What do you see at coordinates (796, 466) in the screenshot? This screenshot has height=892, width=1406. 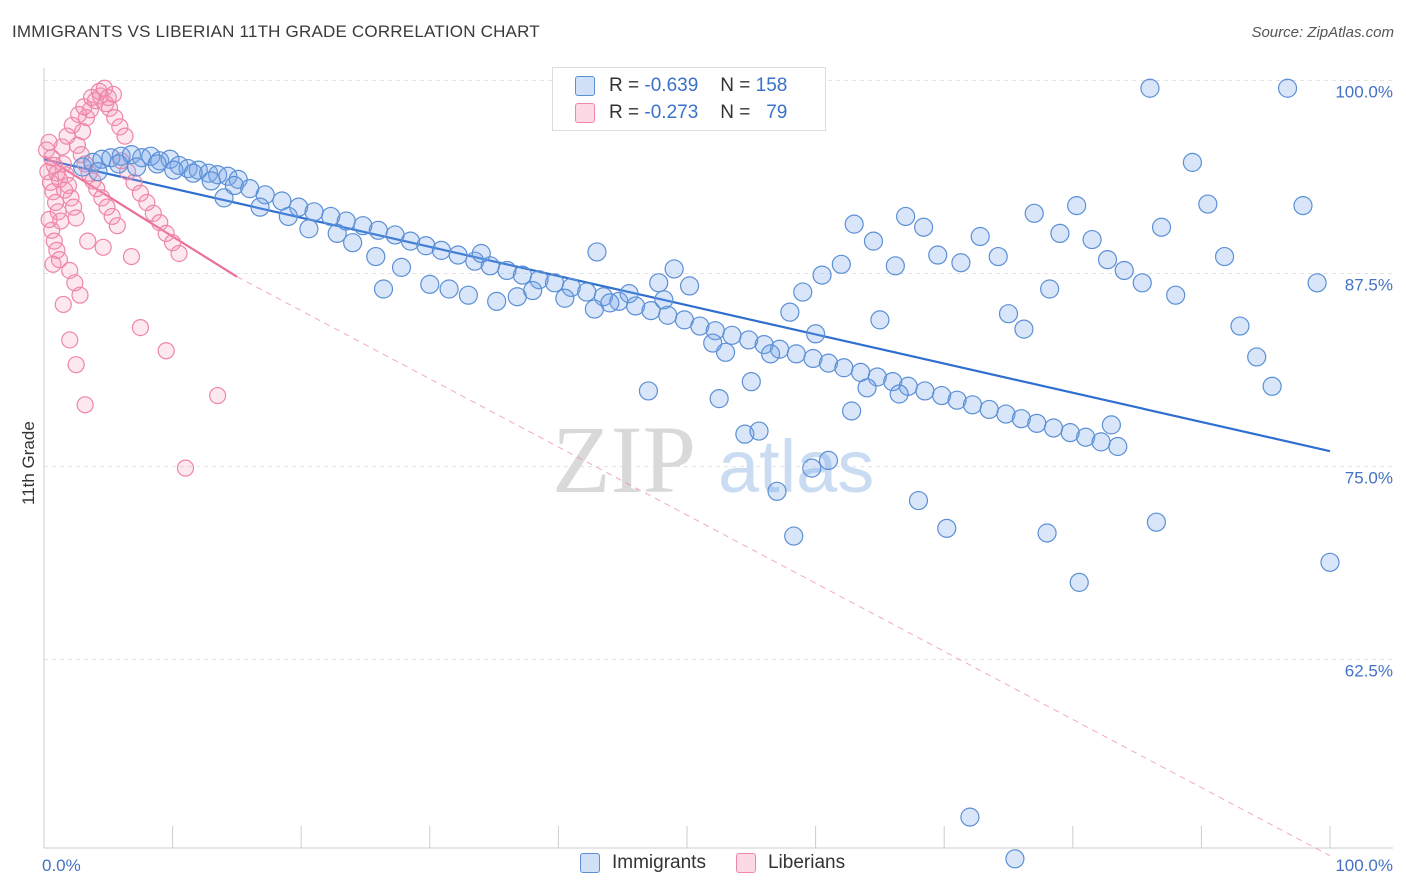 I see `watermark-atlas: atlas` at bounding box center [796, 466].